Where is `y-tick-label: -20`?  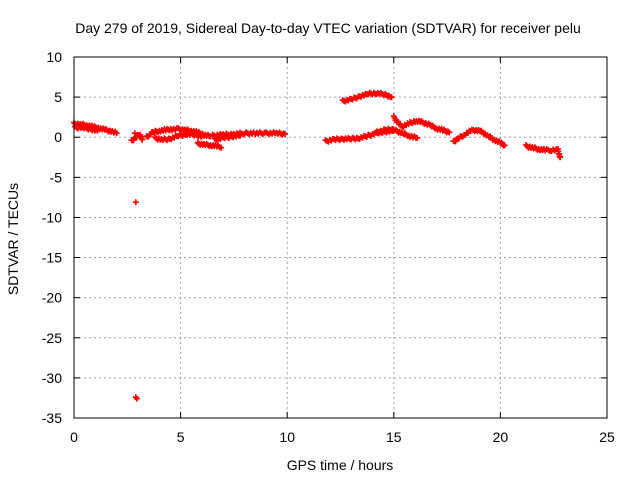
y-tick-label: -20 is located at coordinates (52, 298).